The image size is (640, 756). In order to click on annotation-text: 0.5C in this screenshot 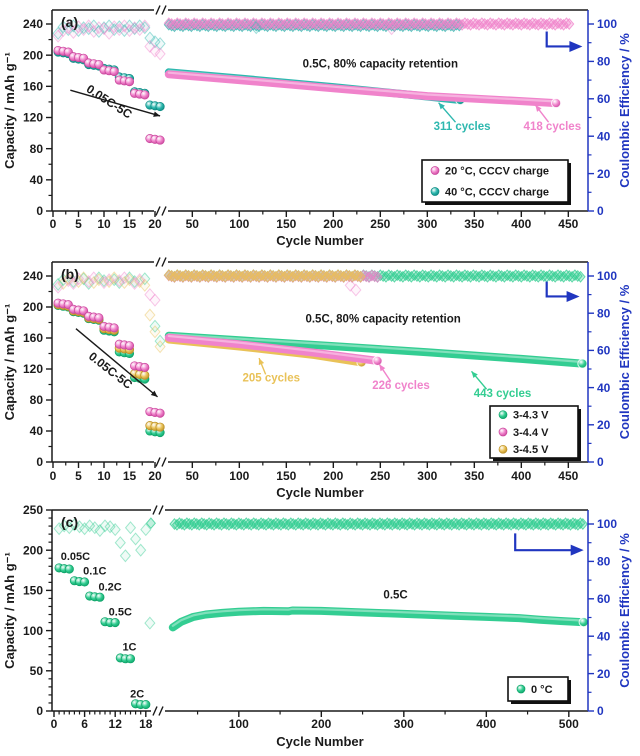, I will do `click(120, 612)`.